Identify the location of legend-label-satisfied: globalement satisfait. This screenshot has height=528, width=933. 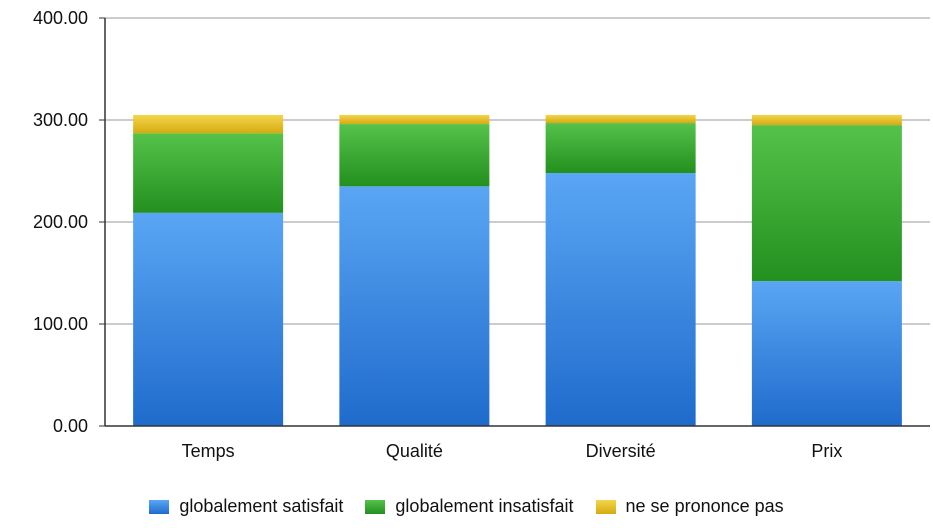
(261, 506).